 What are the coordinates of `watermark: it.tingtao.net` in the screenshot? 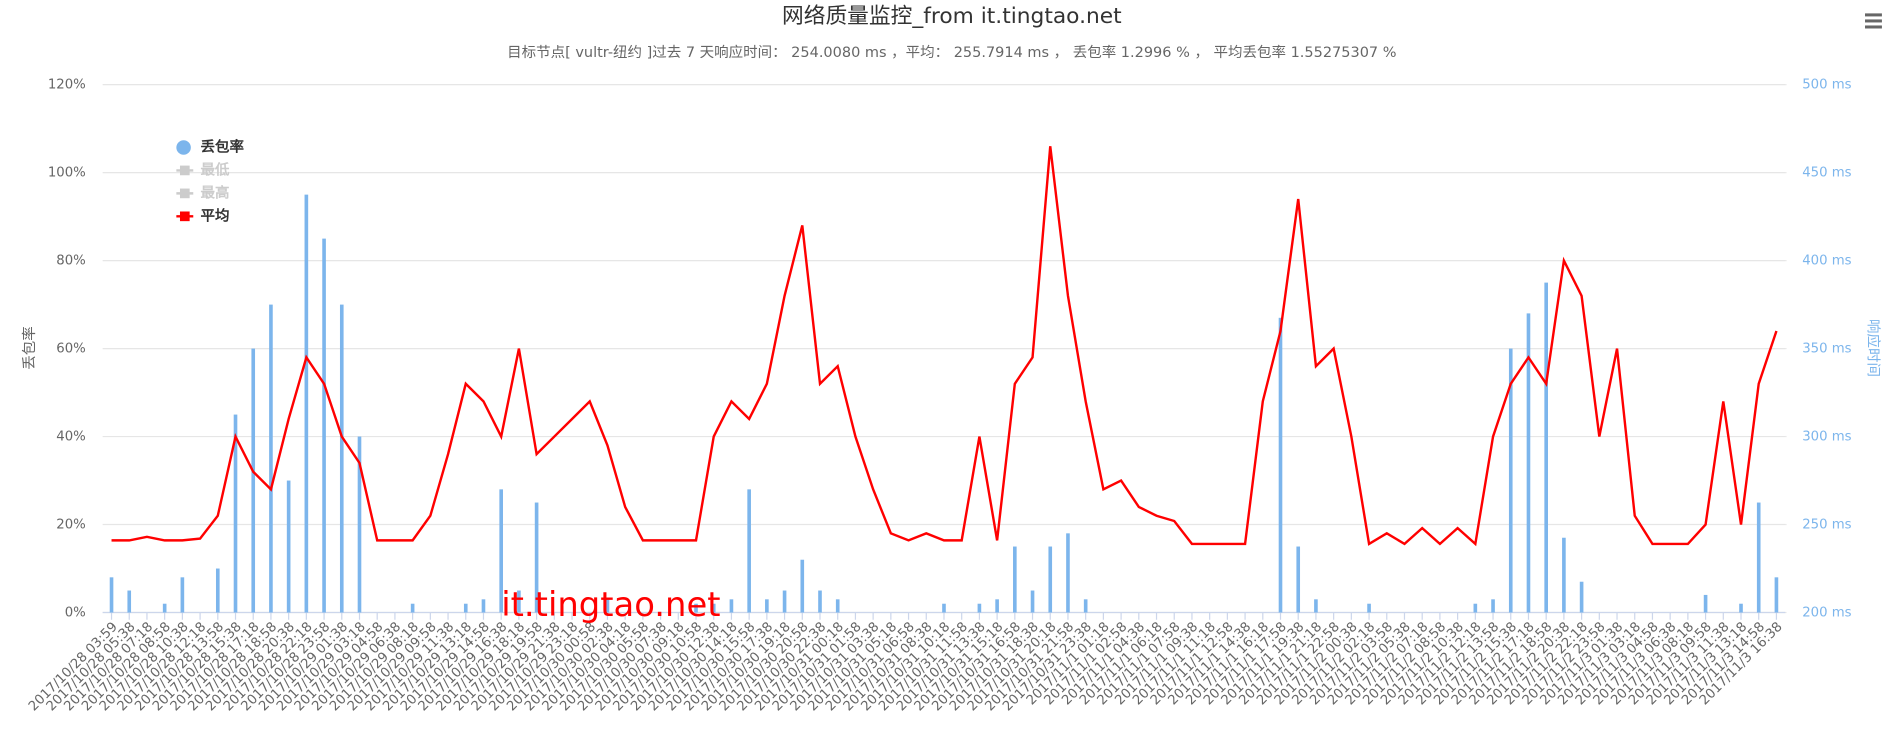 It's located at (610, 604).